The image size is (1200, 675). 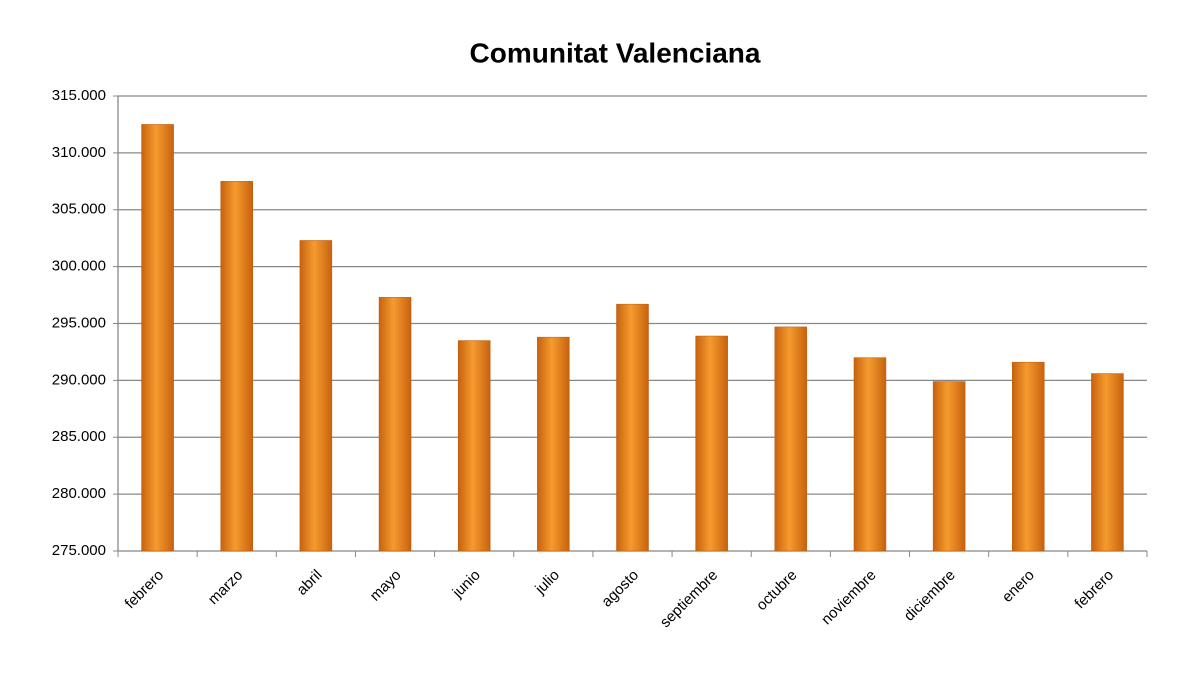 What do you see at coordinates (689, 599) in the screenshot?
I see `x-tick-label: septiembre` at bounding box center [689, 599].